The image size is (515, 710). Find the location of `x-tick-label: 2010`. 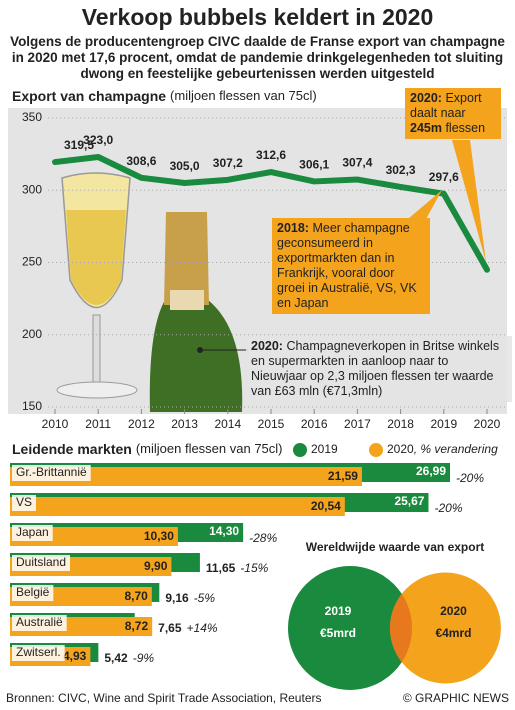

x-tick-label: 2010 is located at coordinates (55, 424).